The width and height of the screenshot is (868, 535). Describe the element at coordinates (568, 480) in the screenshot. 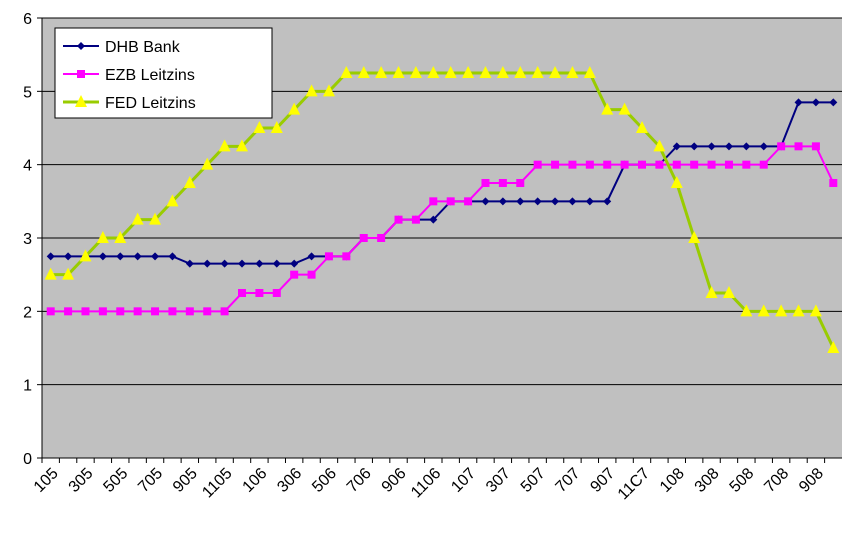

I see `x-tick-label: 707` at that location.